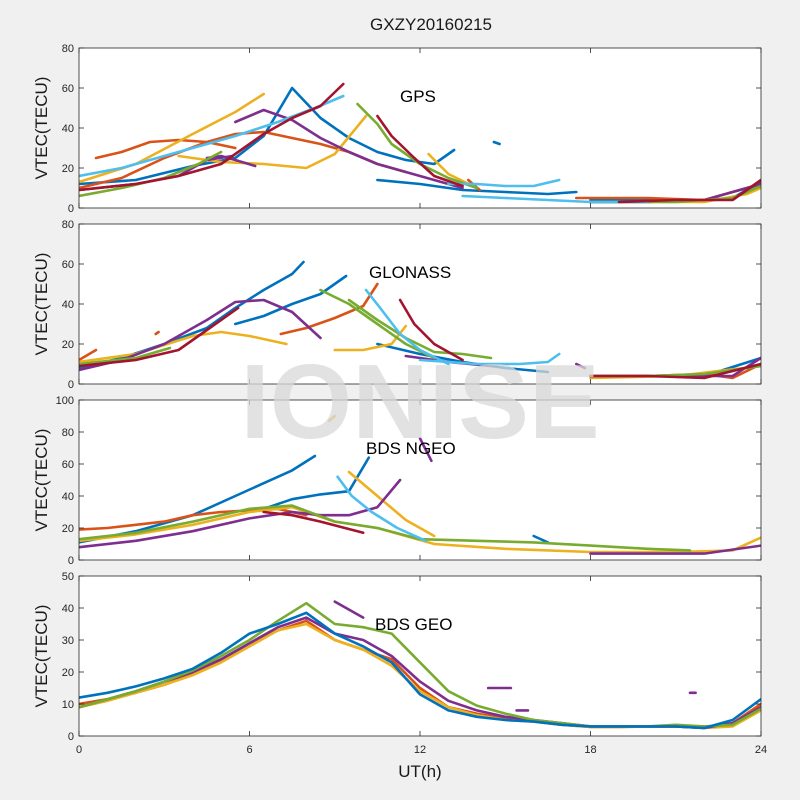 The height and width of the screenshot is (800, 800). I want to click on x-tick-label: 6, so click(249, 750).